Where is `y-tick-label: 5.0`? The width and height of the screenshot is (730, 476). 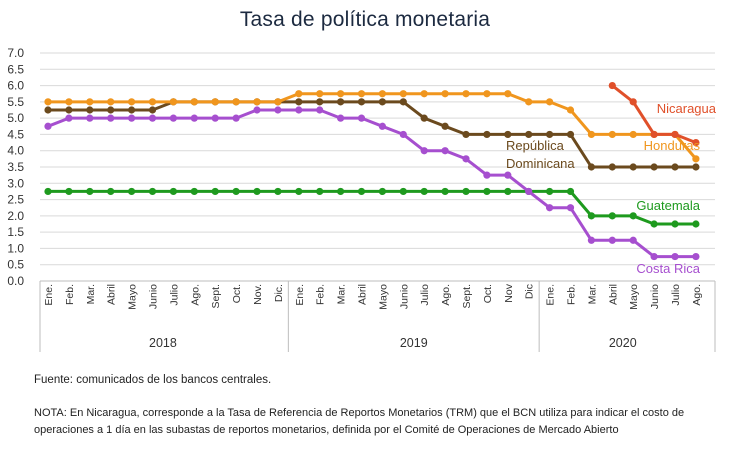
y-tick-label: 5.0 is located at coordinates (15, 118).